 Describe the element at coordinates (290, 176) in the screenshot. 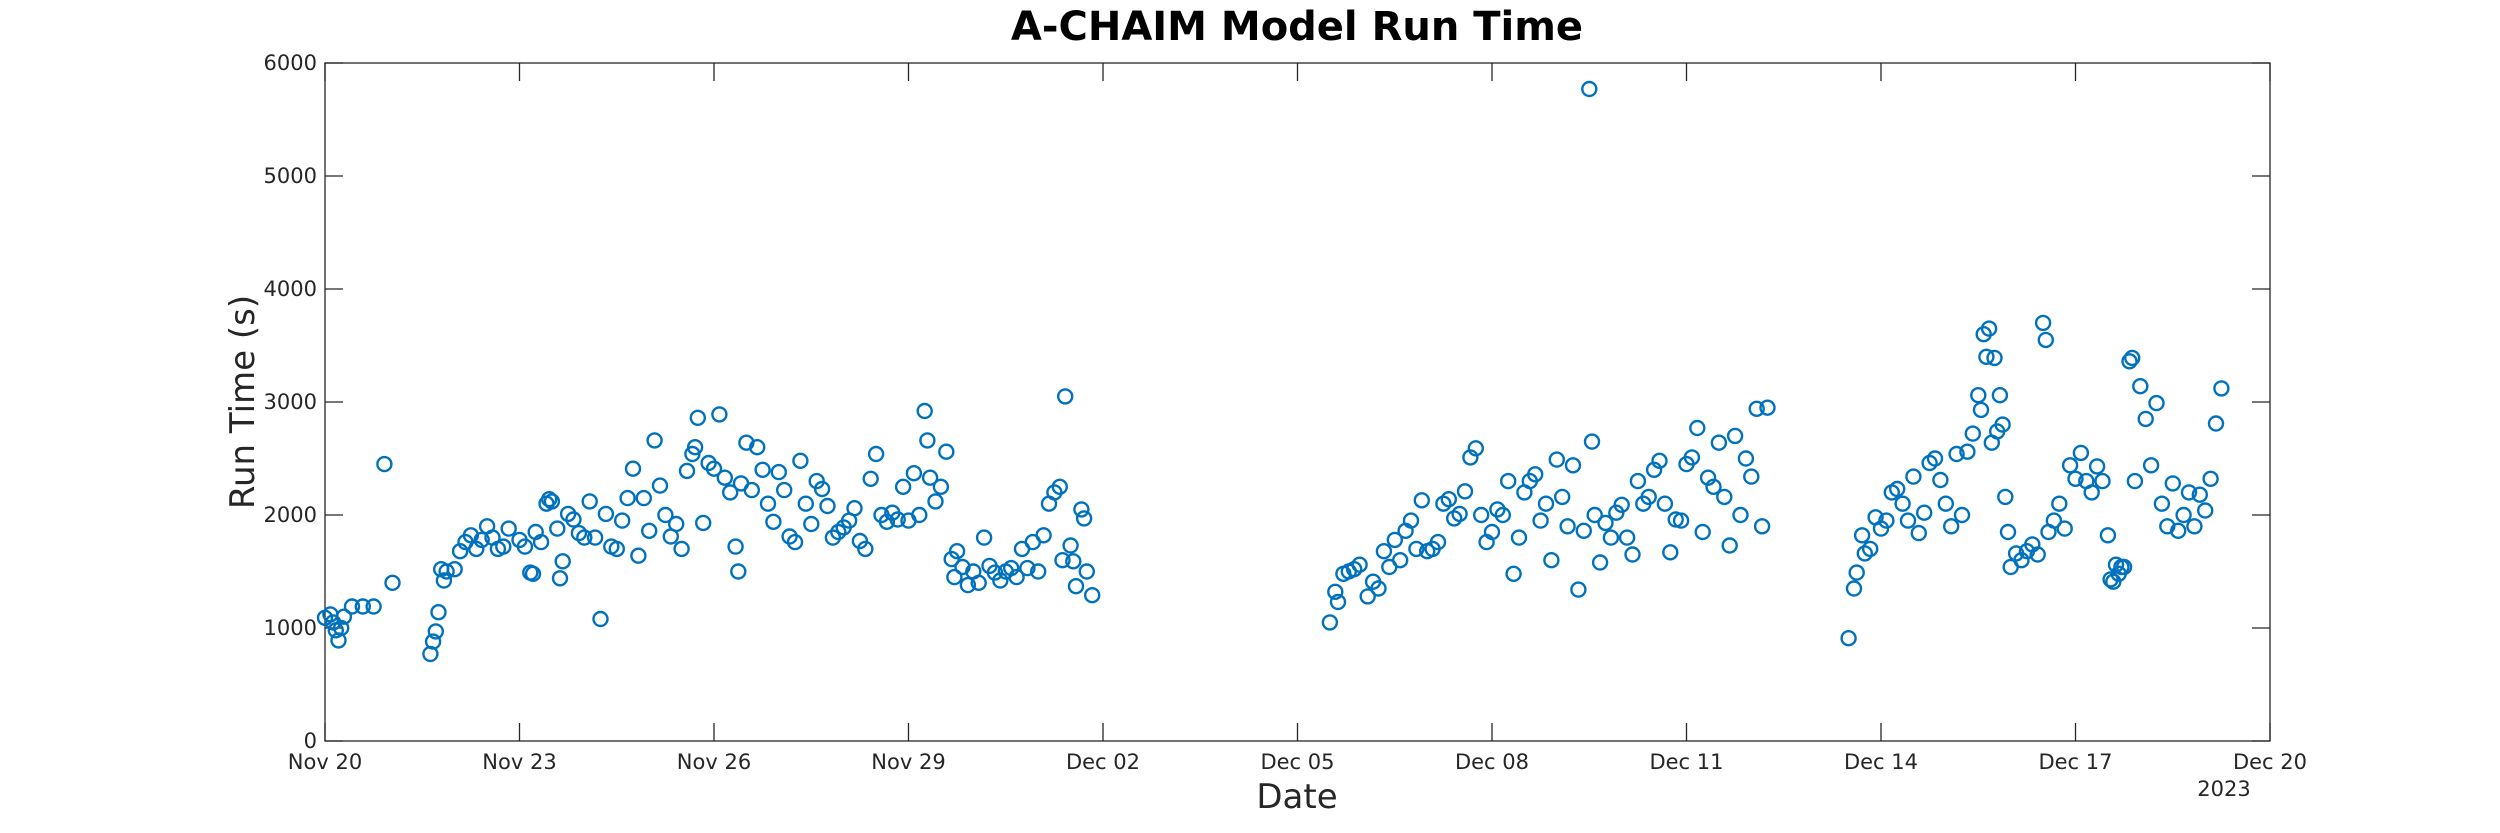

I see `y-tick-label: 5000` at that location.